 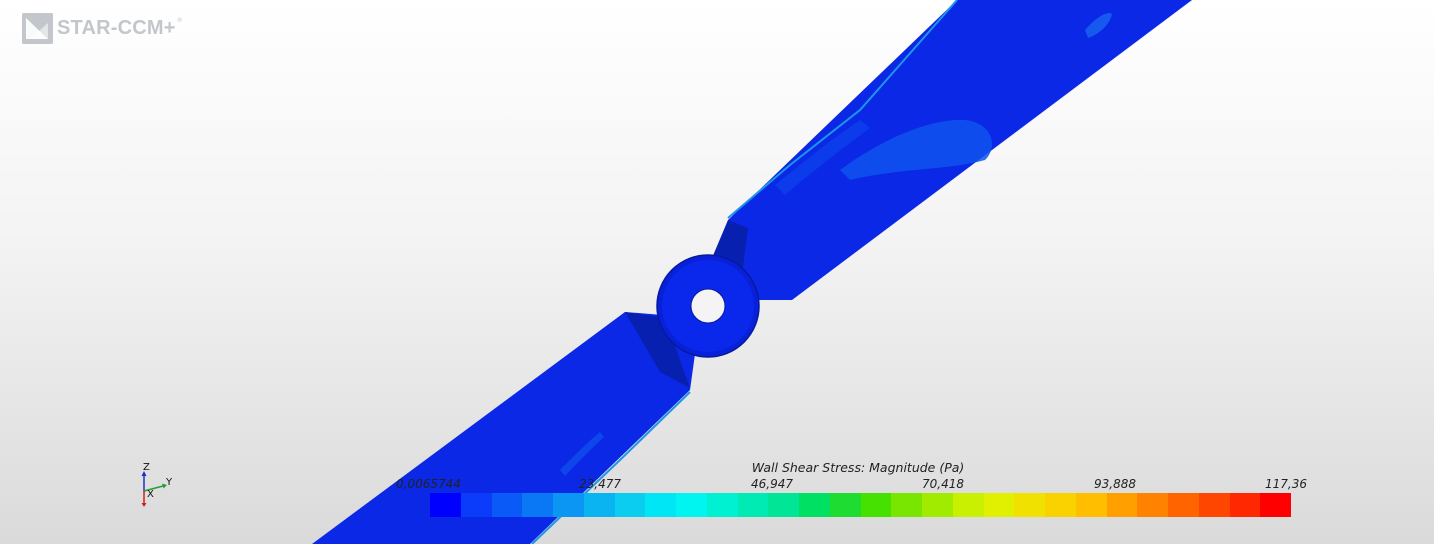 What do you see at coordinates (428, 484) in the screenshot?
I see `legend-tick-0: 0,0065744` at bounding box center [428, 484].